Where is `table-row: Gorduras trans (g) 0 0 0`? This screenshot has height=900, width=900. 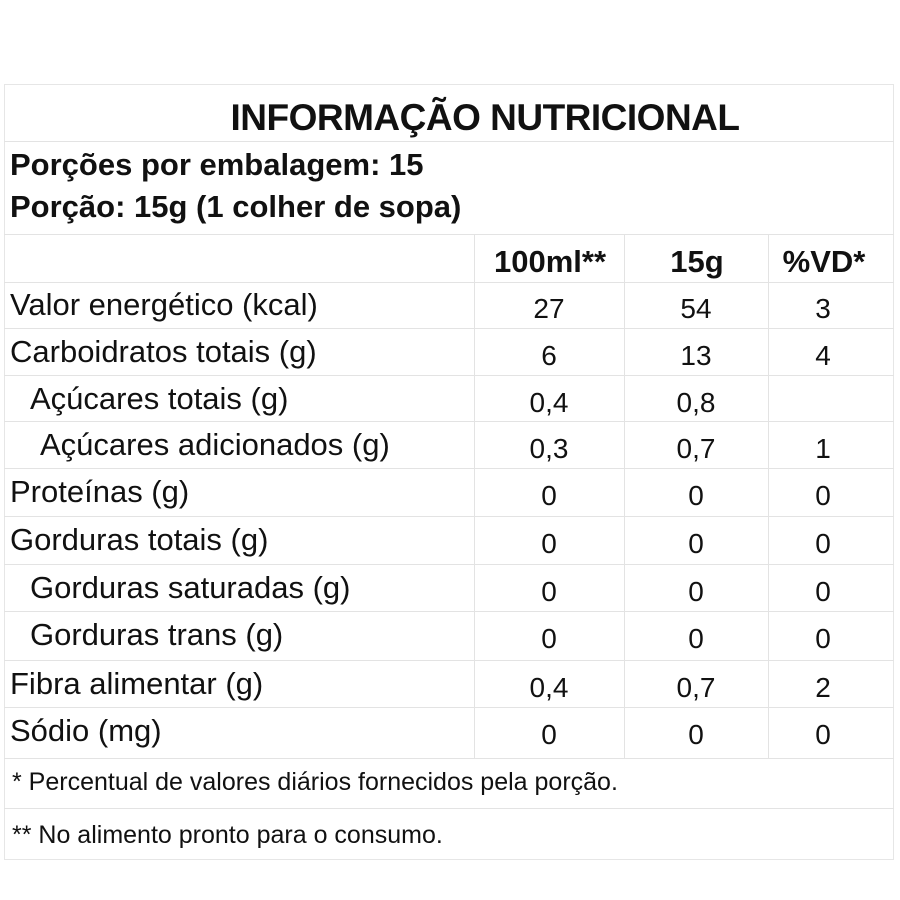
table-row: Gorduras trans (g) 0 0 0 is located at coordinates (449, 634).